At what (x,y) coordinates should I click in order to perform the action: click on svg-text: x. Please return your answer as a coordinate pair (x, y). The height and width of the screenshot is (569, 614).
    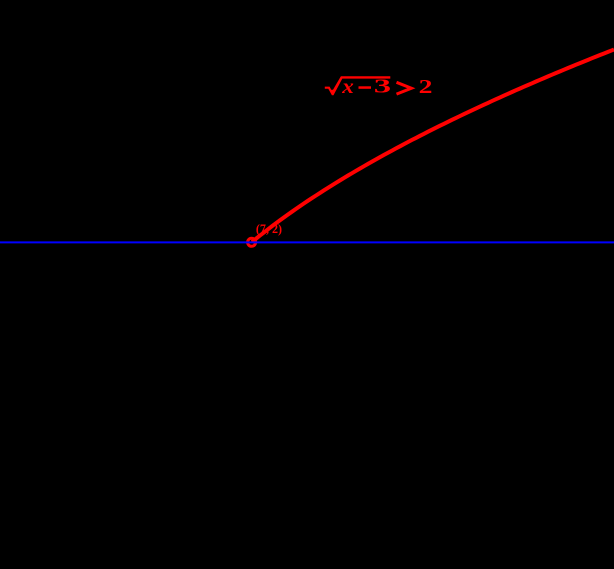
    Looking at the image, I should click on (347, 87).